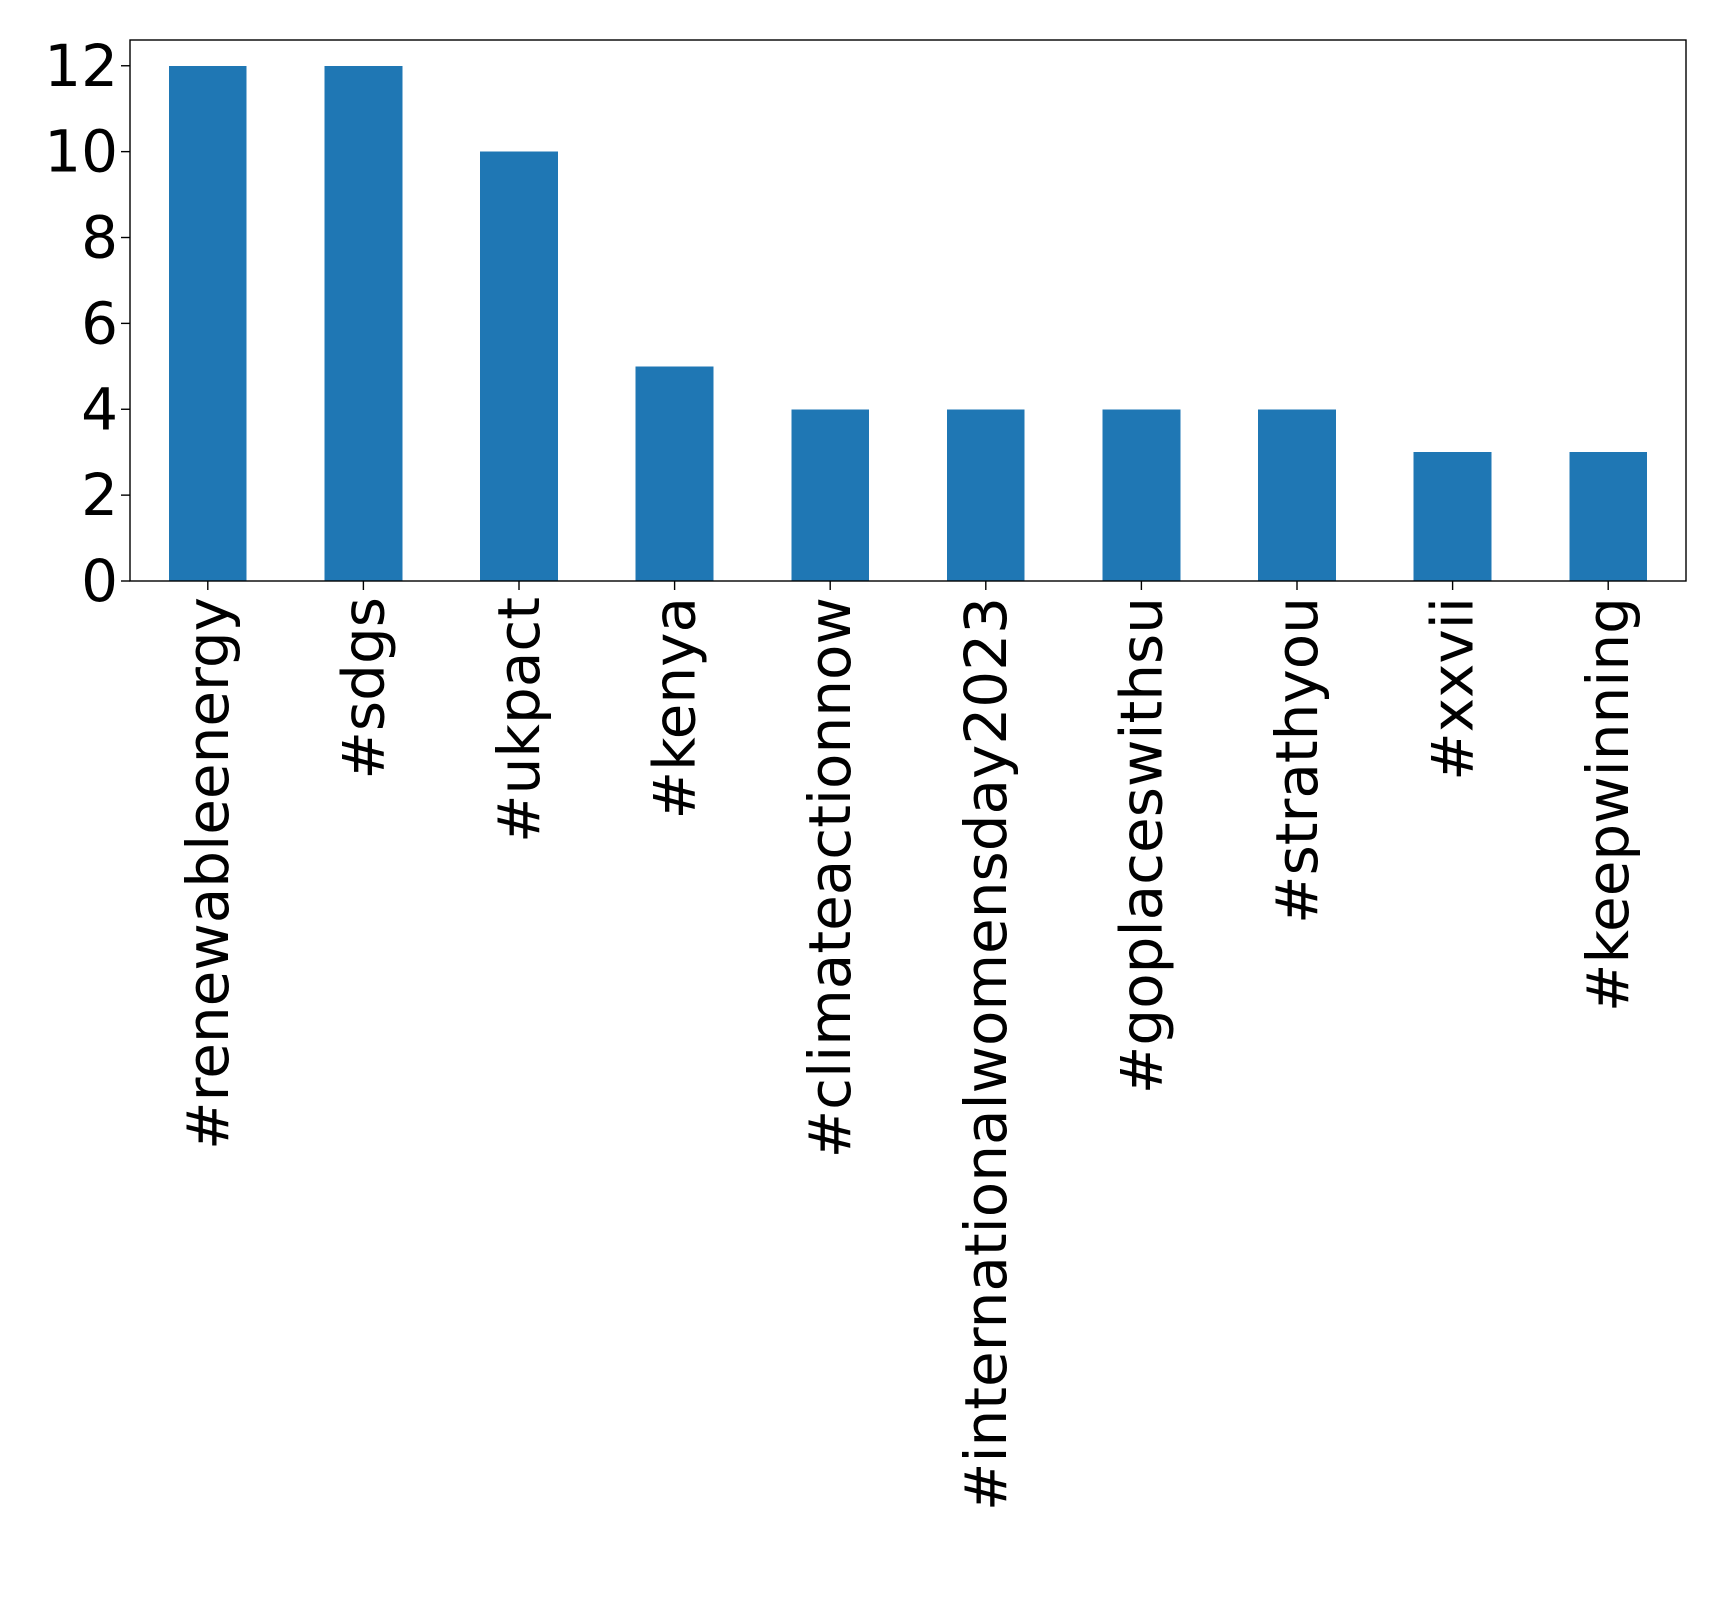 This screenshot has height=1613, width=1719. Describe the element at coordinates (830, 495) in the screenshot. I see `bar-climateactionnow` at that location.